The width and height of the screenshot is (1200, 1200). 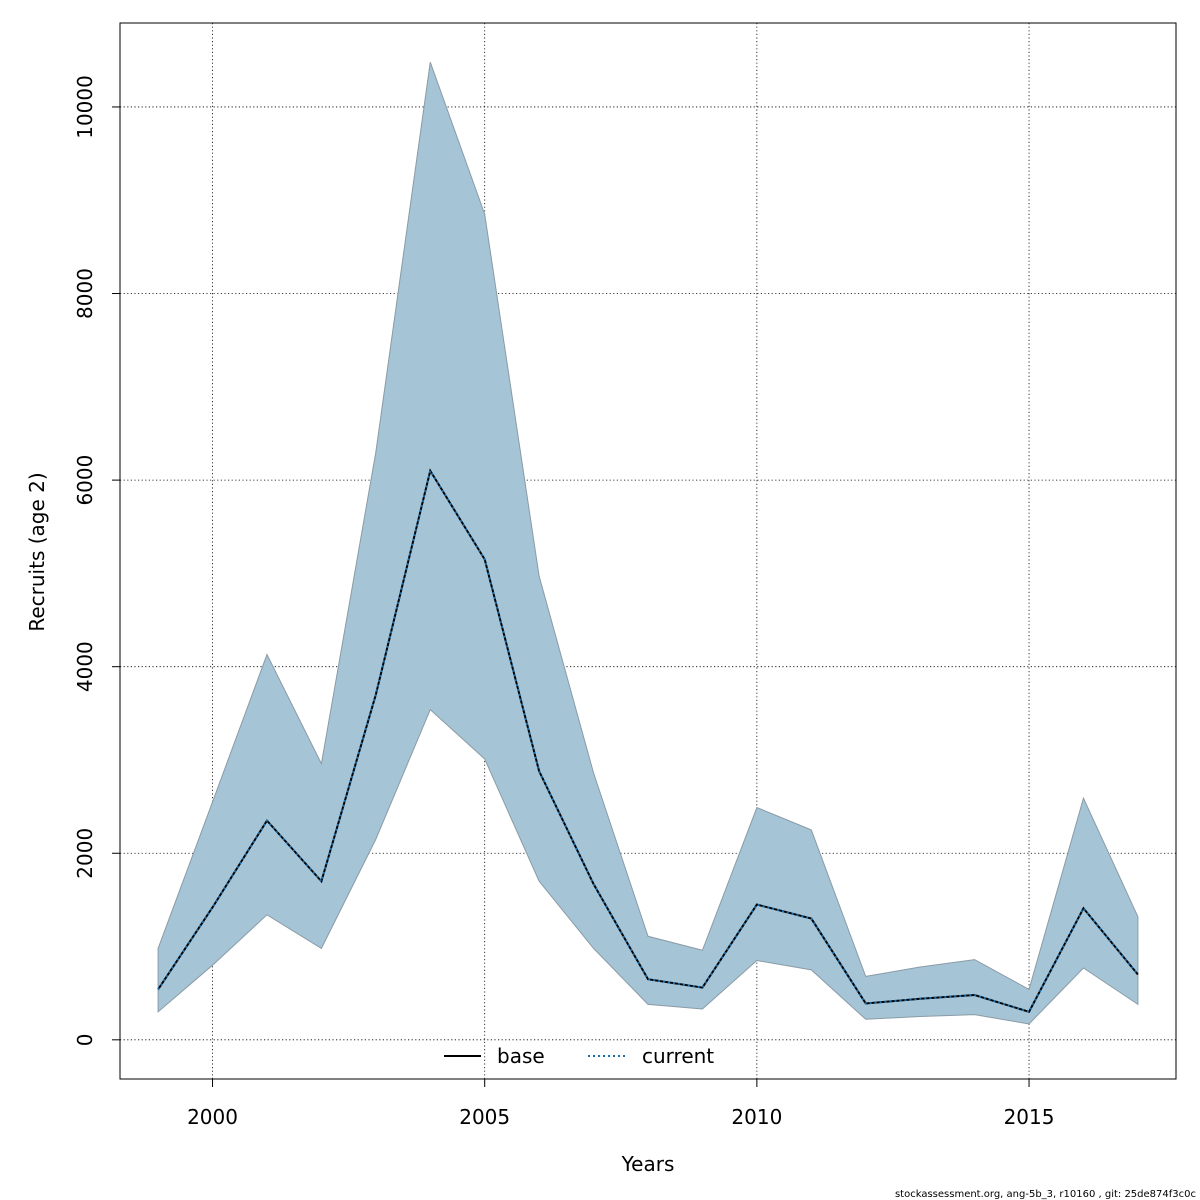 What do you see at coordinates (85, 480) in the screenshot?
I see `y-tick-label-6000: 6000` at bounding box center [85, 480].